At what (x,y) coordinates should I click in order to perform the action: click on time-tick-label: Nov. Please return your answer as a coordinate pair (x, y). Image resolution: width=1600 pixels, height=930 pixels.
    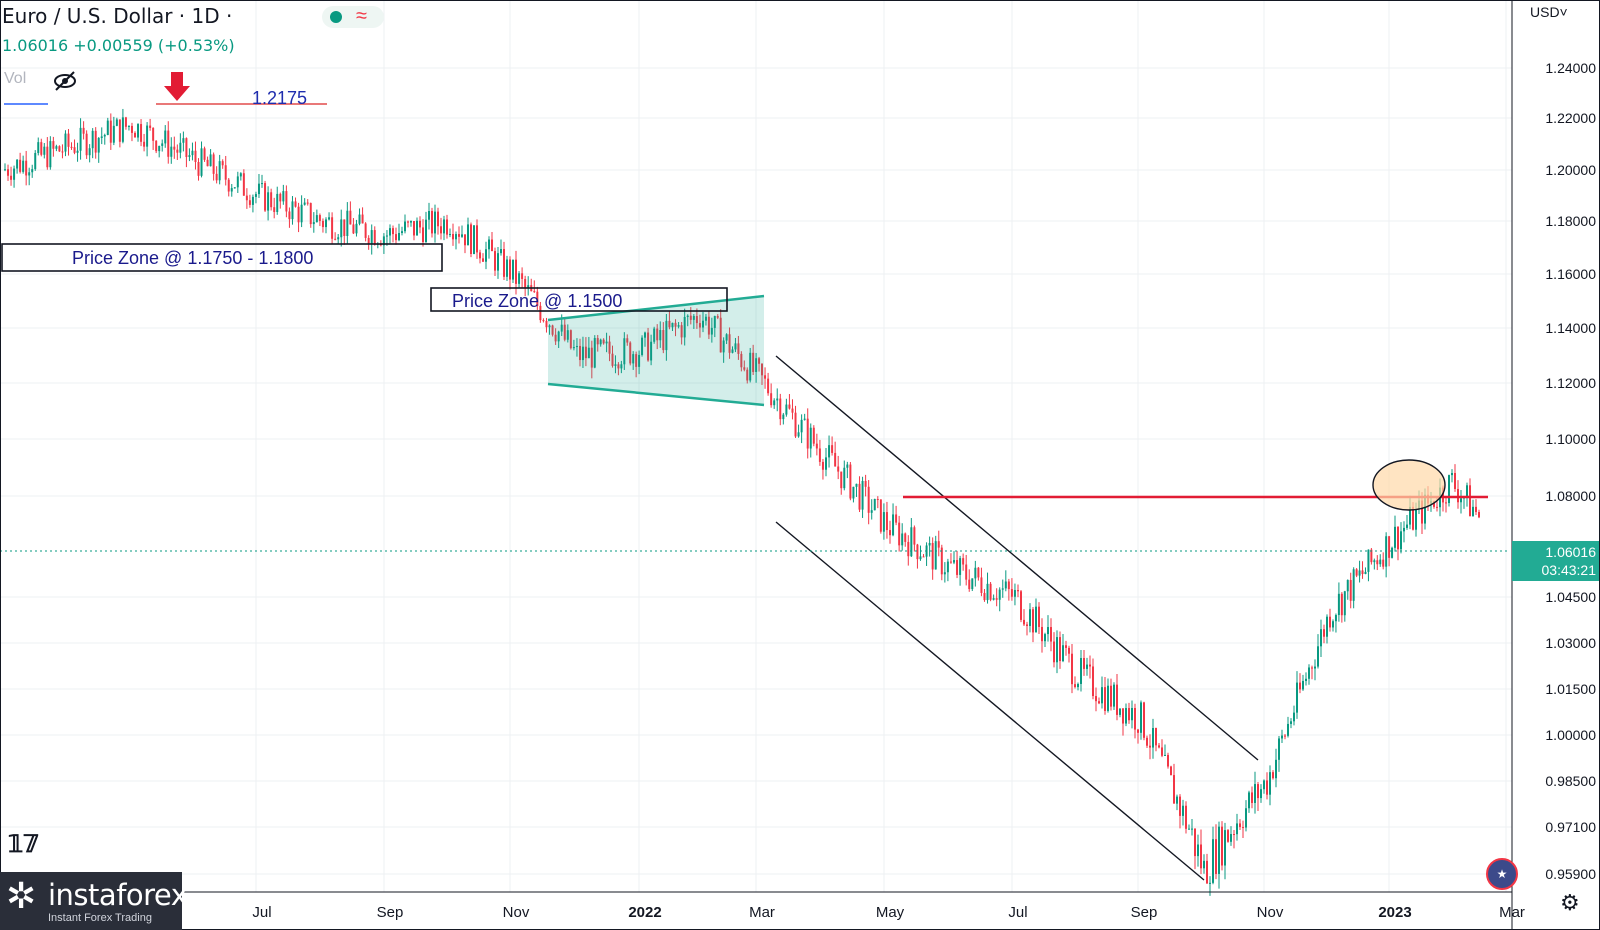
    Looking at the image, I should click on (1270, 912).